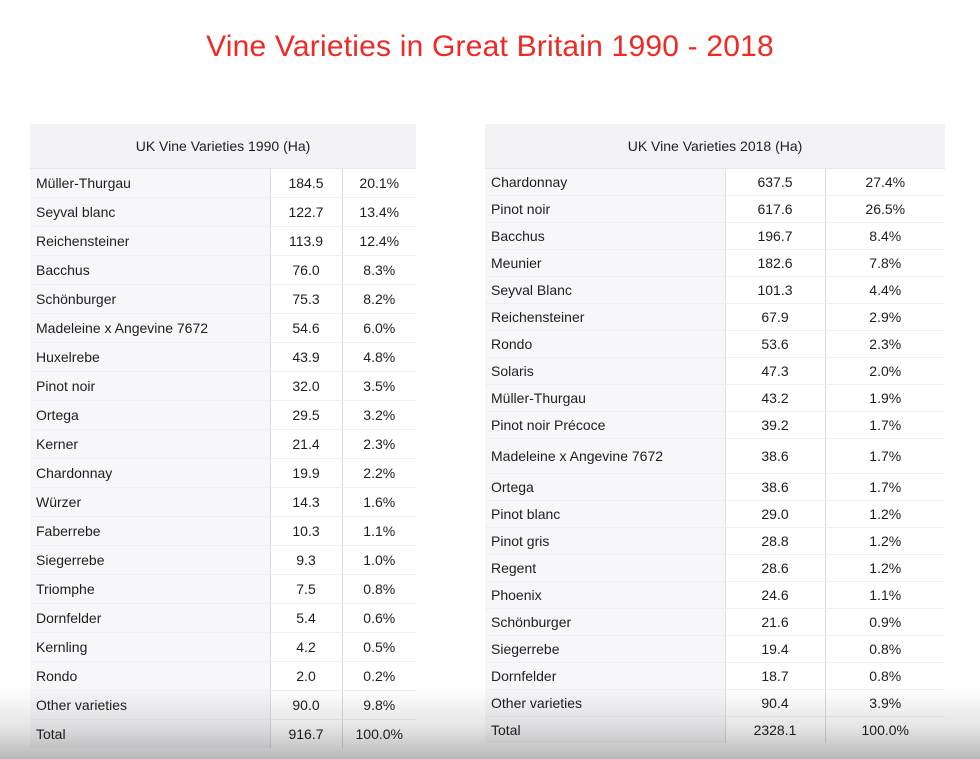 The image size is (980, 759). I want to click on table-row: Kernling 4.2 0.5%, so click(223, 647).